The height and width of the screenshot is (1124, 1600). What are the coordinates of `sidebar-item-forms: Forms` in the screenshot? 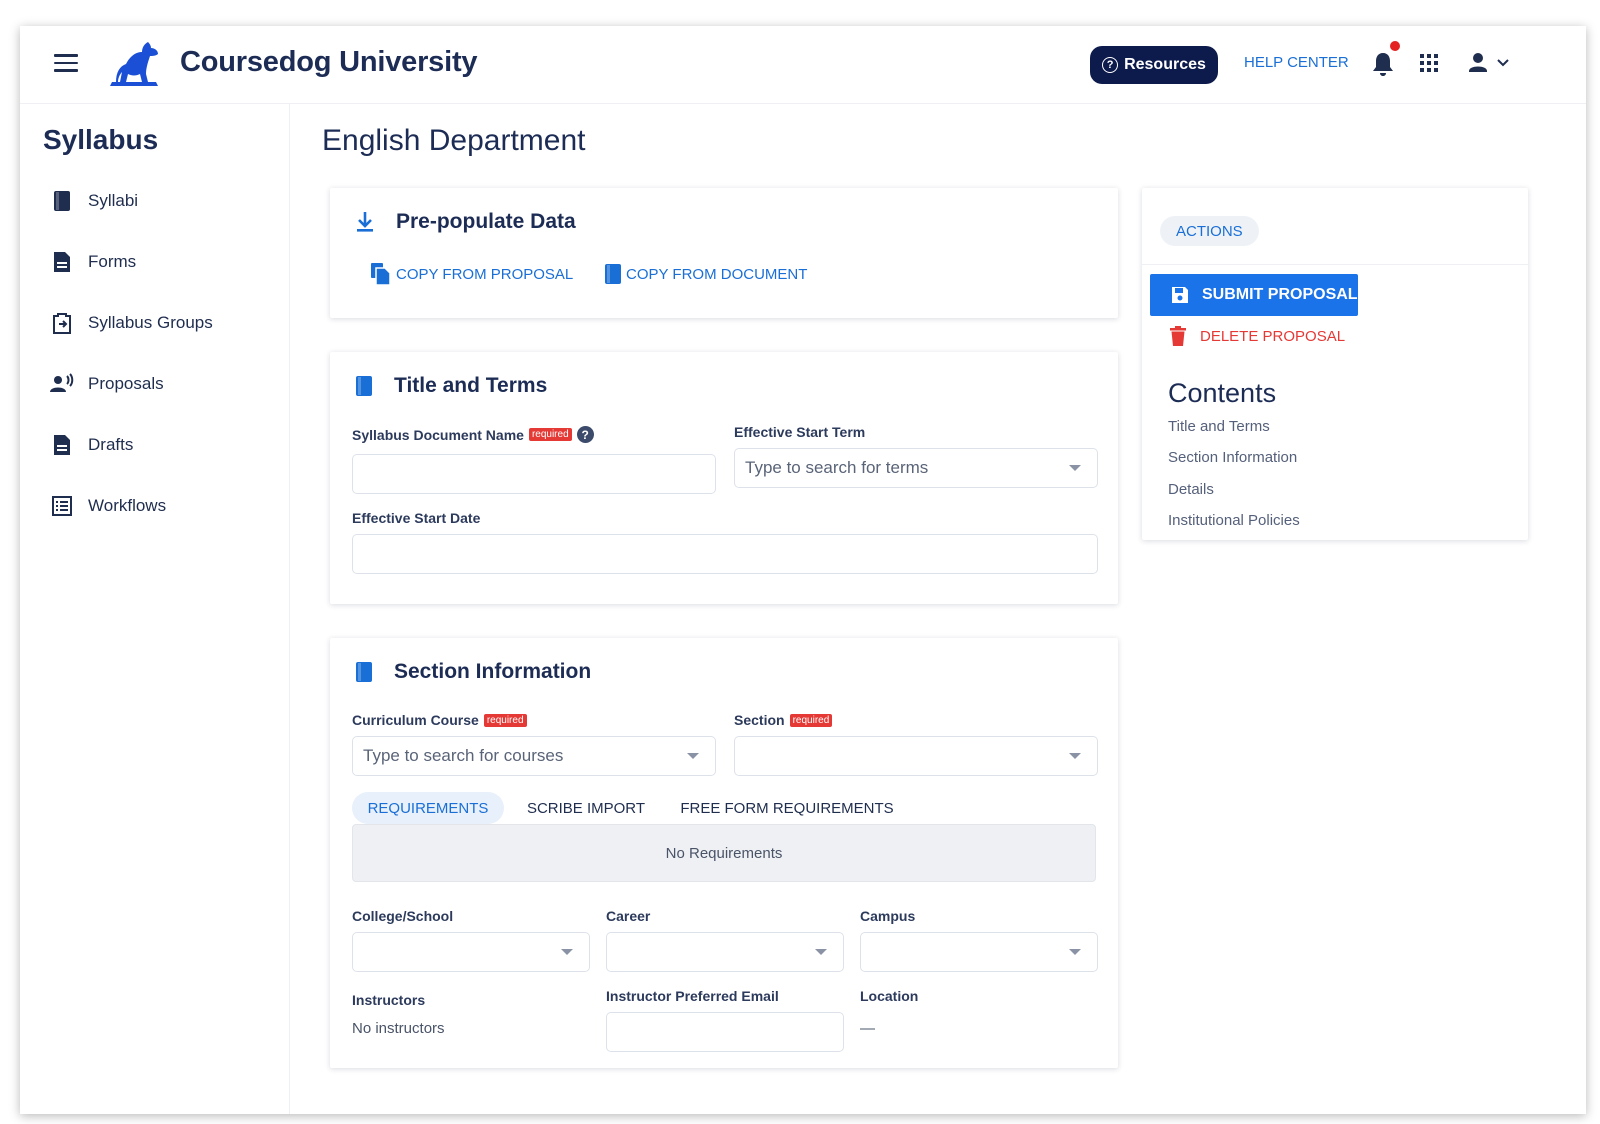 It's located at (93, 262).